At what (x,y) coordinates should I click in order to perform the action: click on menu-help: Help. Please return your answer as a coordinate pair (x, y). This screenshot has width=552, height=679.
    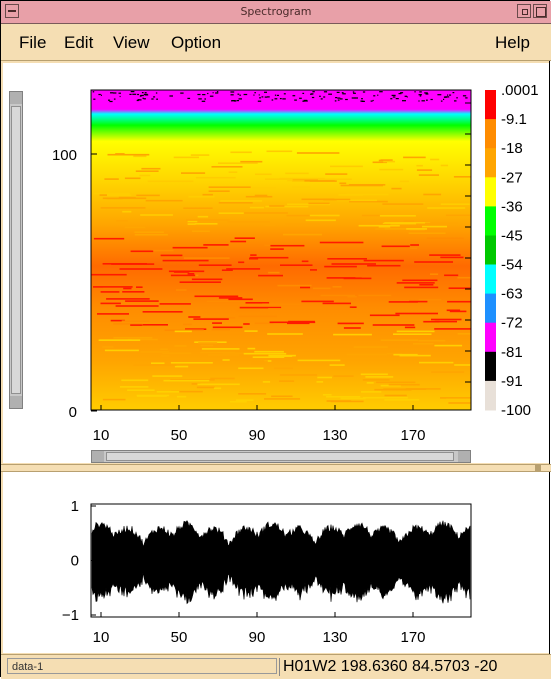
    Looking at the image, I should click on (512, 42).